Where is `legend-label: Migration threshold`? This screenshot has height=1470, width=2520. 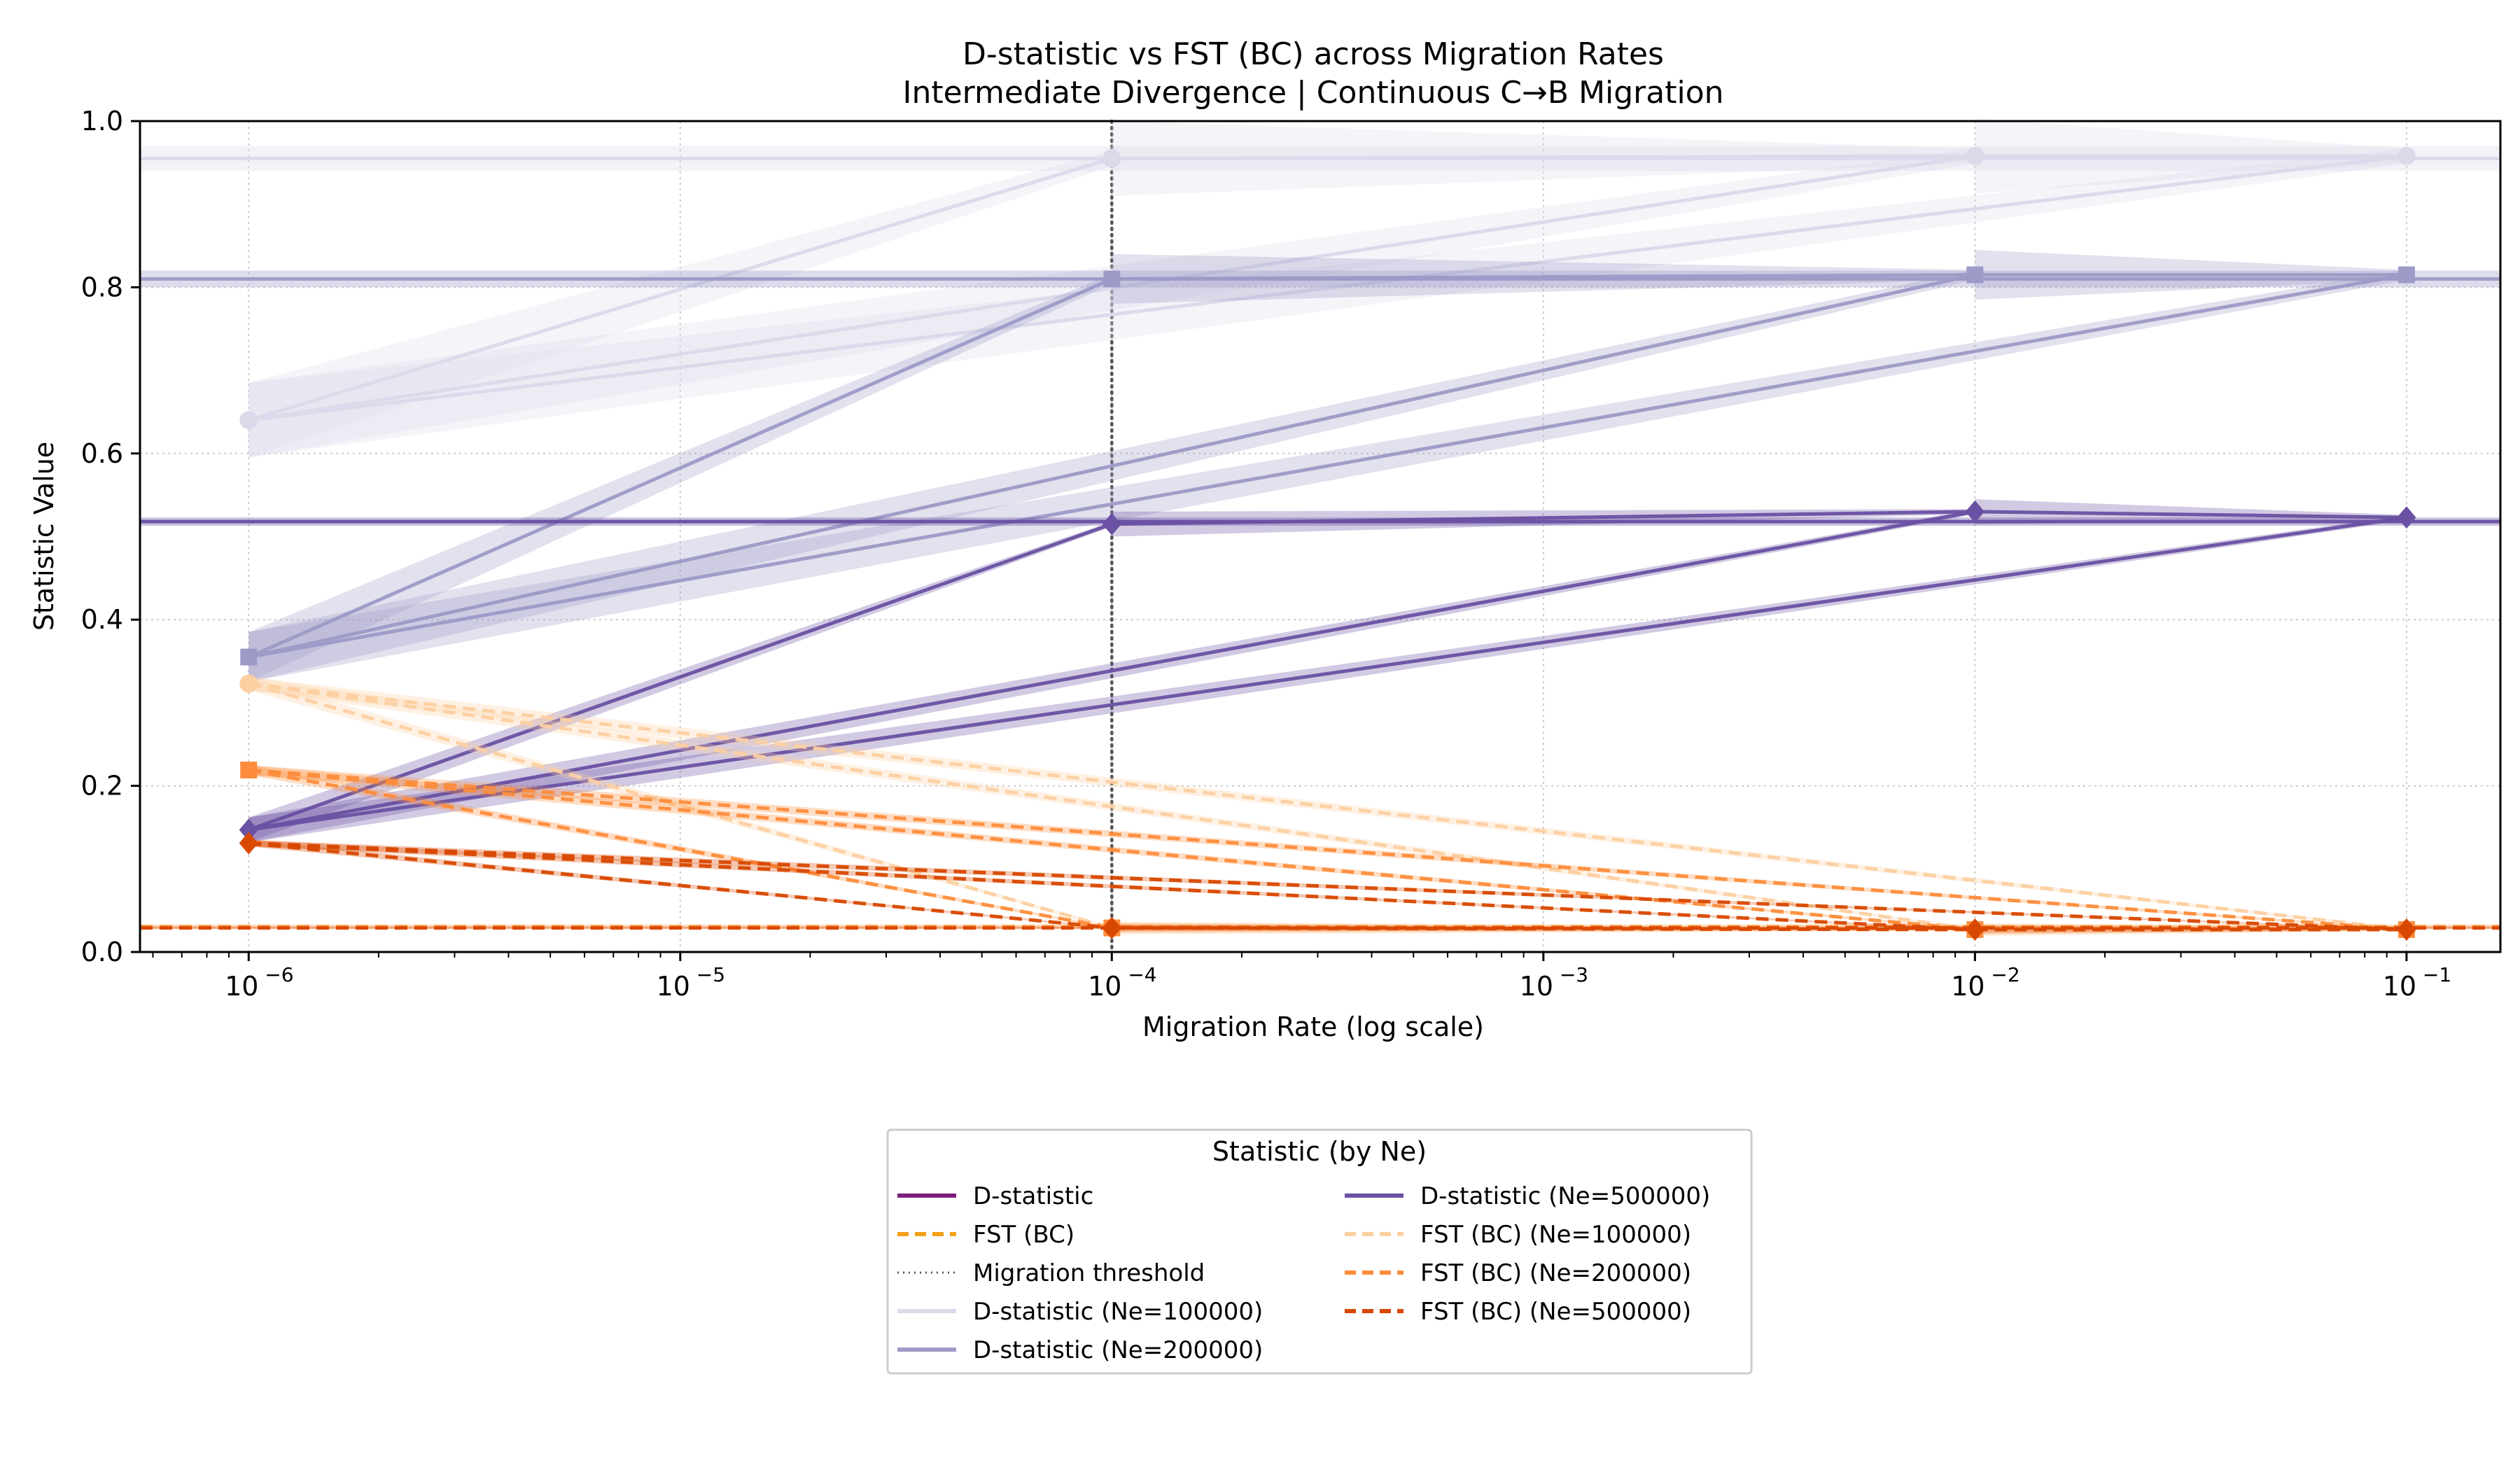 legend-label: Migration threshold is located at coordinates (1089, 1273).